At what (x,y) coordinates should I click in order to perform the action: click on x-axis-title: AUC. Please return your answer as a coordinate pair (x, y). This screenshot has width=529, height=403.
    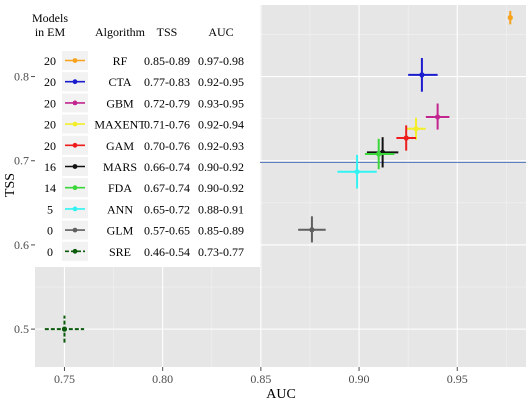
    Looking at the image, I should click on (281, 394).